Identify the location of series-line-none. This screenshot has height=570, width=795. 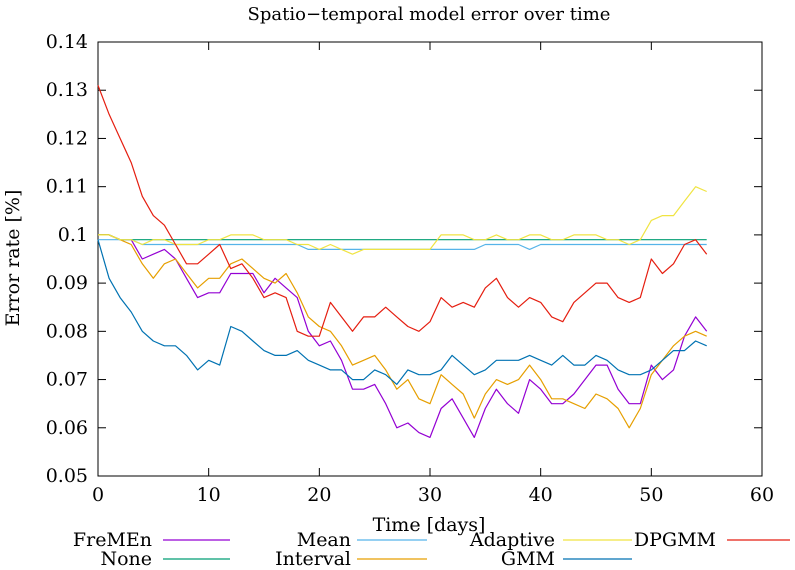
(402, 237).